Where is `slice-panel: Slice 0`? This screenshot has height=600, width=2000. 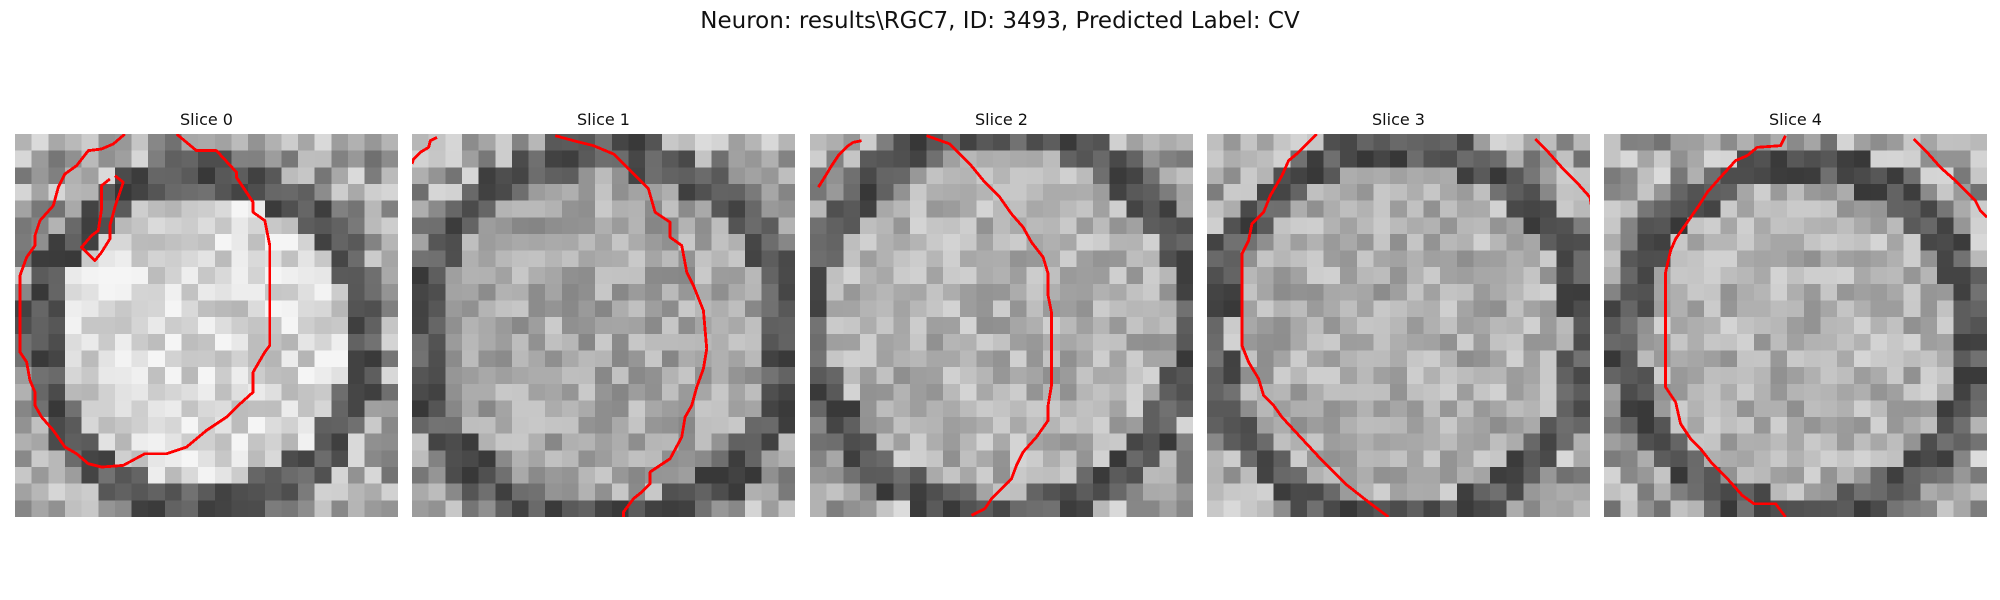
slice-panel: Slice 0 is located at coordinates (206, 312).